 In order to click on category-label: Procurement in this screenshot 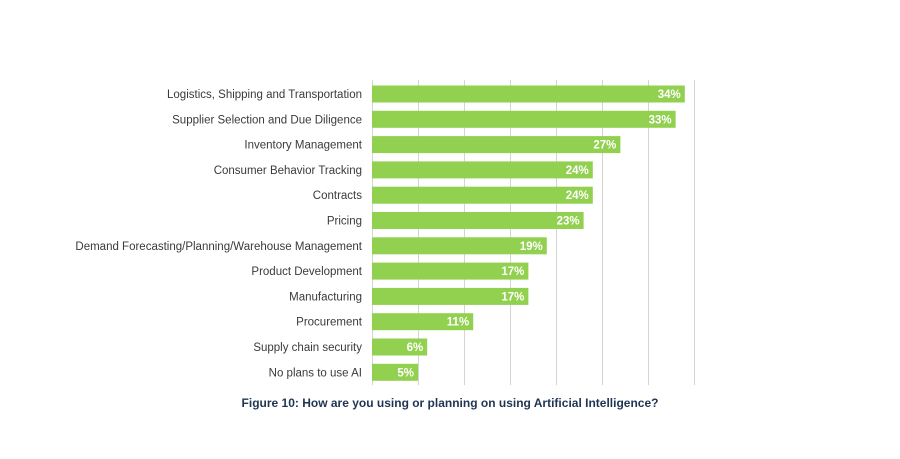, I will do `click(329, 323)`.